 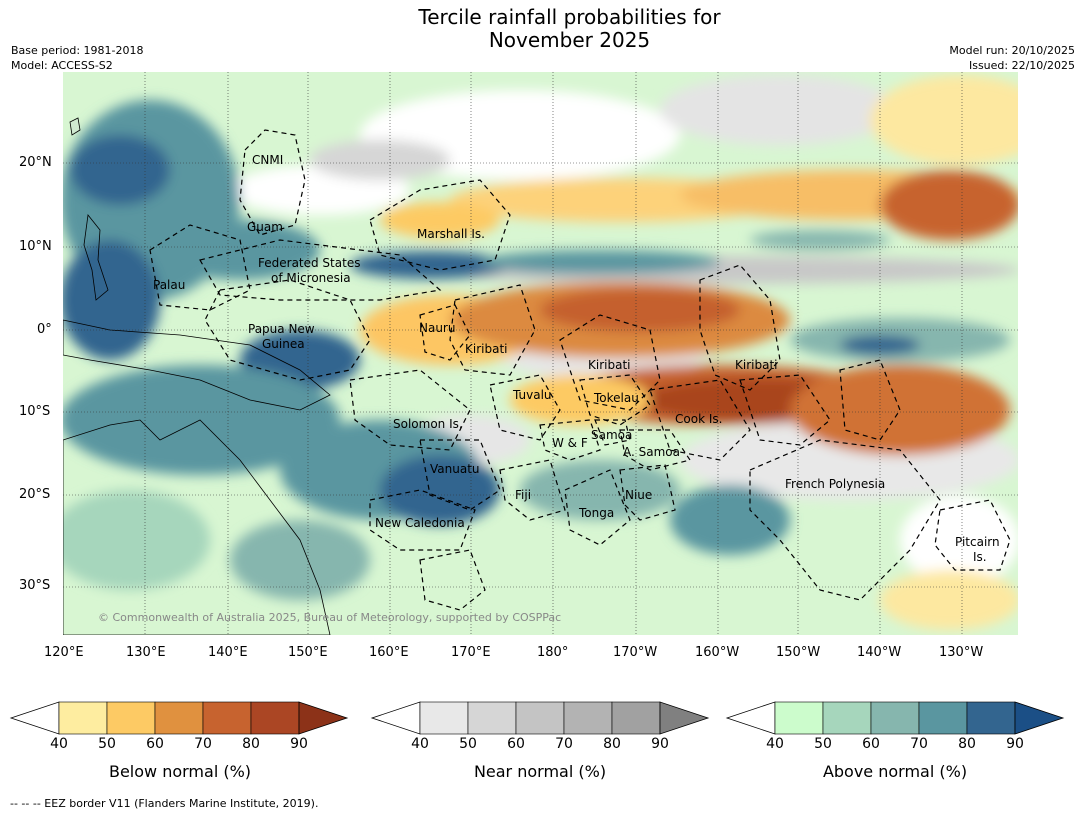 I want to click on label-fiji: Fiji, so click(x=523, y=495).